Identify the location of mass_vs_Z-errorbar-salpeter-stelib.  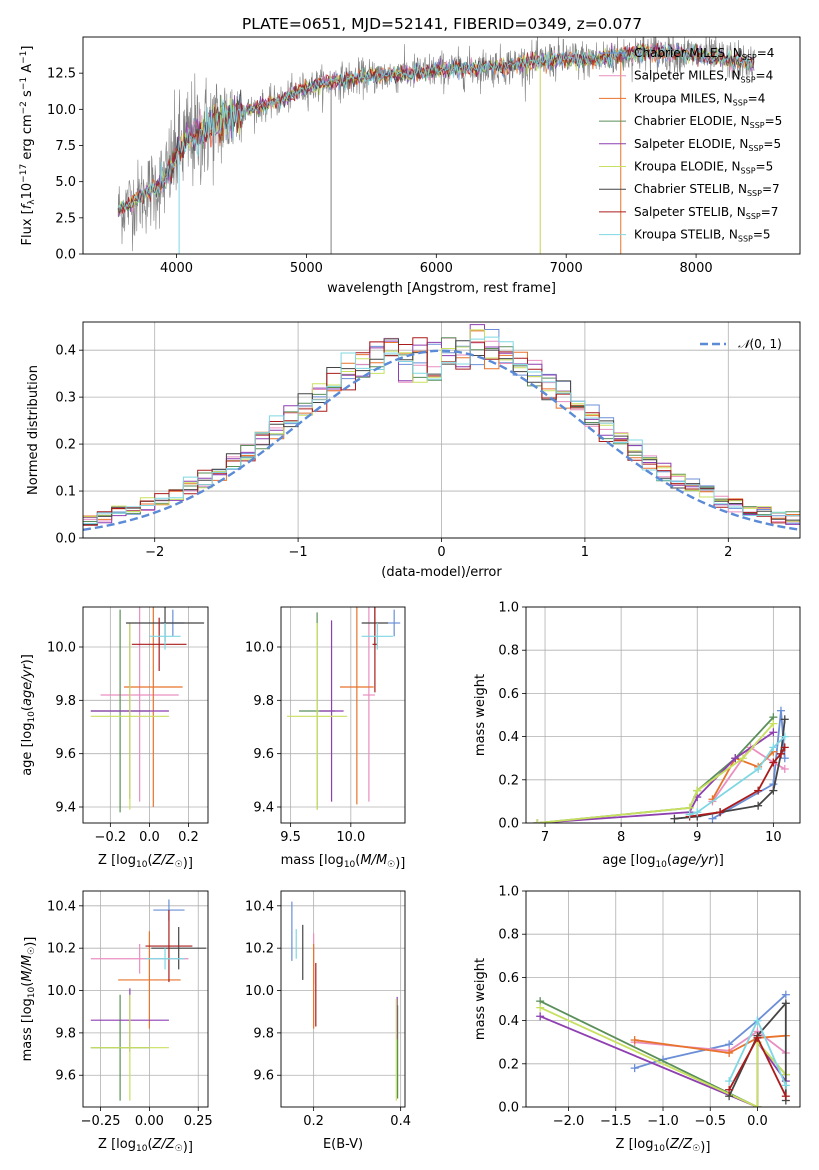
(169, 946).